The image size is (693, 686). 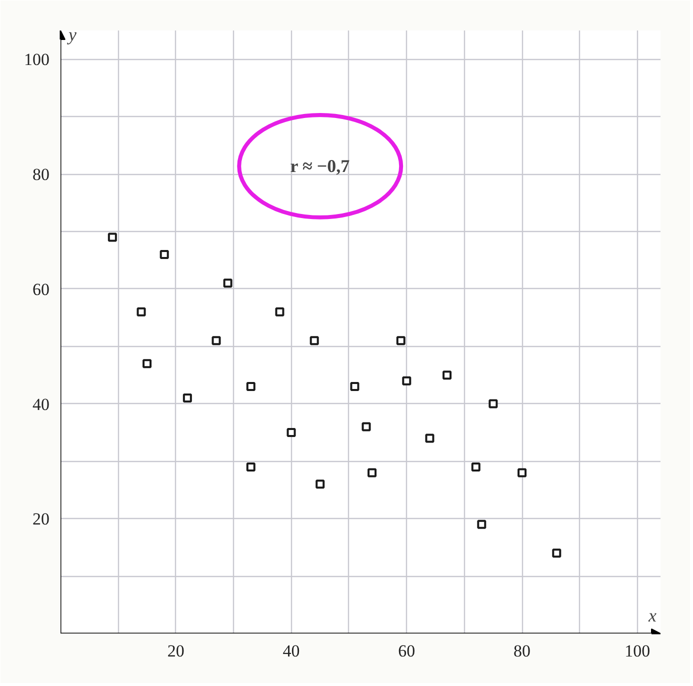 I want to click on y-tick-label: 40, so click(x=41, y=404).